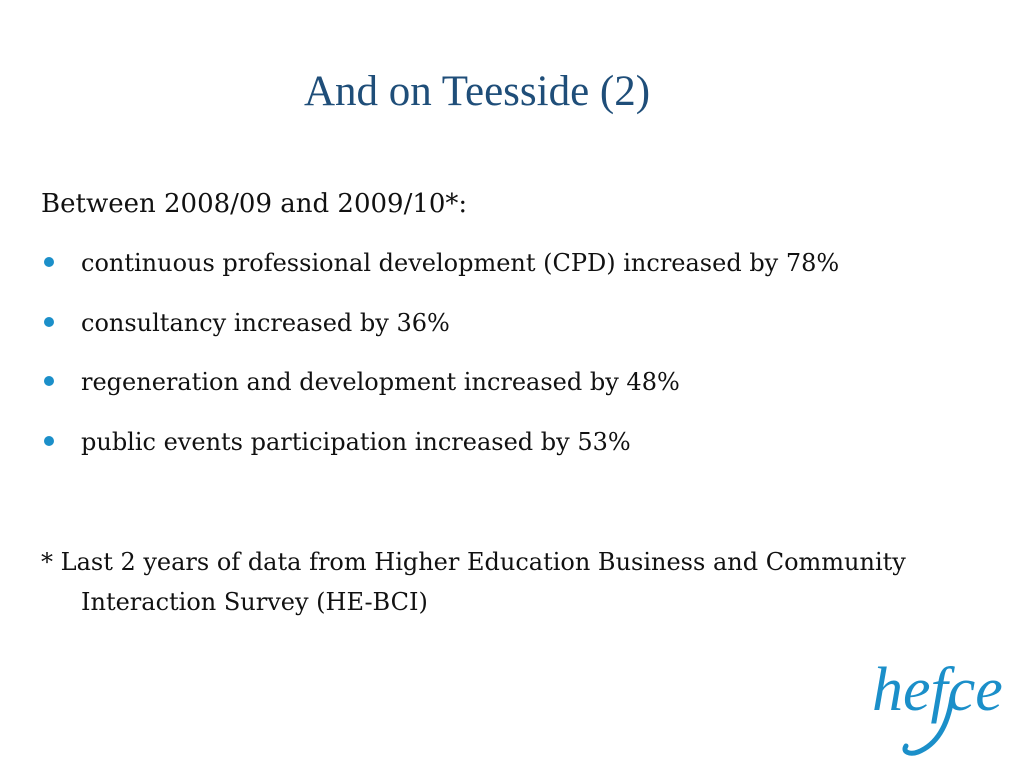  What do you see at coordinates (254, 204) in the screenshot?
I see `intro-text: Between 2008/09 and 2009/10*:` at bounding box center [254, 204].